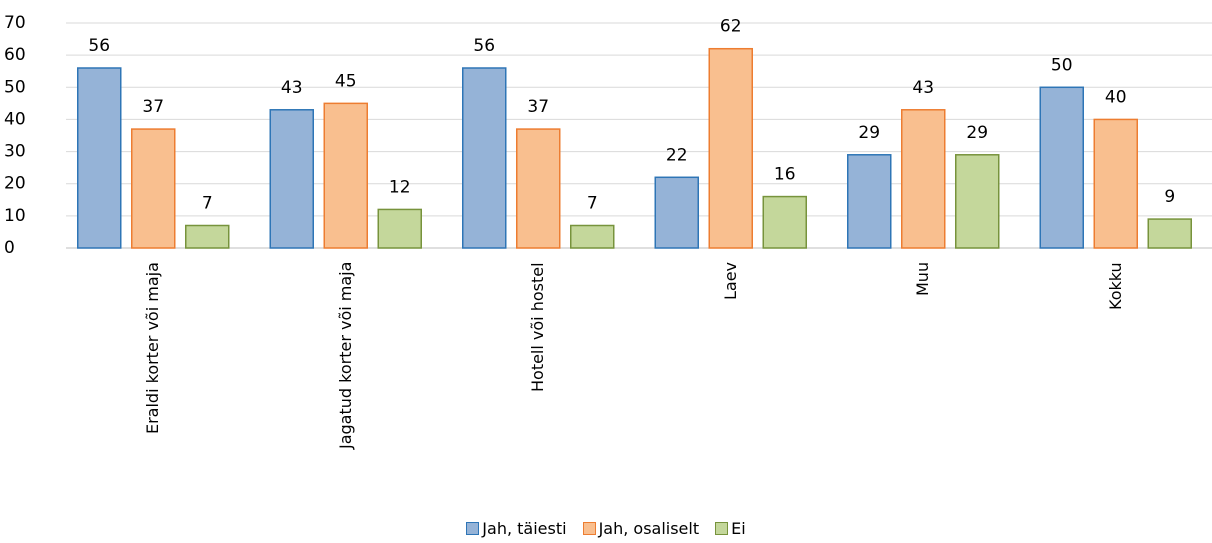  I want to click on legend-item: Ei, so click(730, 528).